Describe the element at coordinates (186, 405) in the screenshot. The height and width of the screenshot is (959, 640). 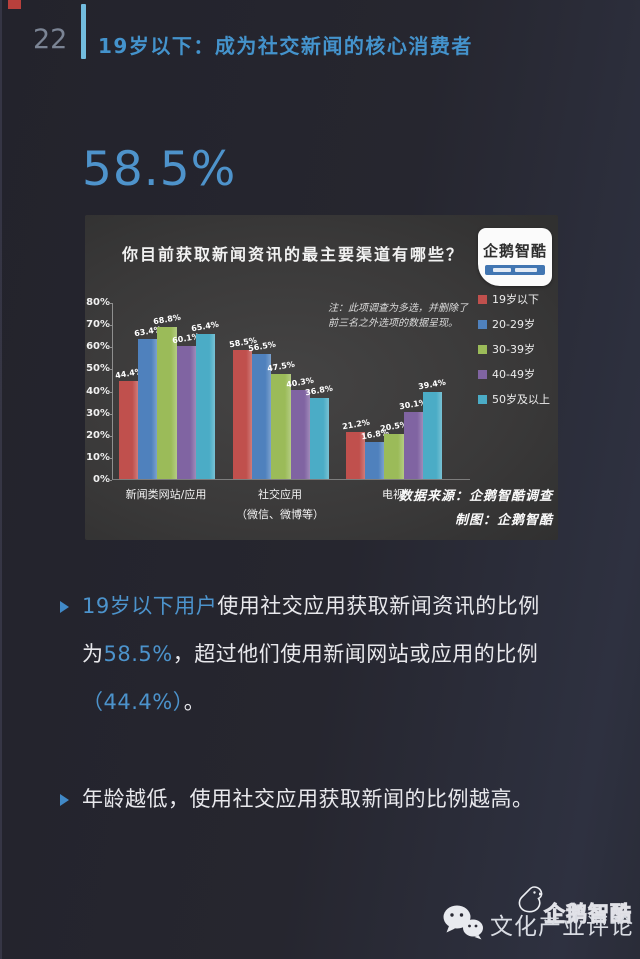
I see `bar: 60.1%` at that location.